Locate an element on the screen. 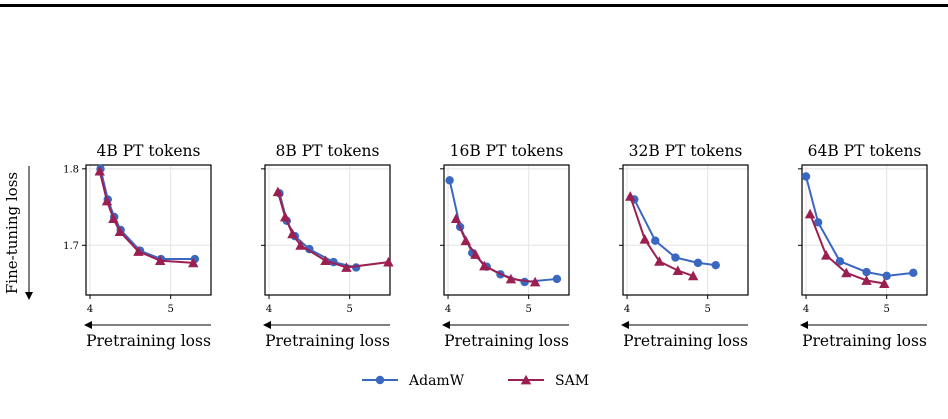 The image size is (948, 419). y-tick-label: 1.8 is located at coordinates (71, 169).